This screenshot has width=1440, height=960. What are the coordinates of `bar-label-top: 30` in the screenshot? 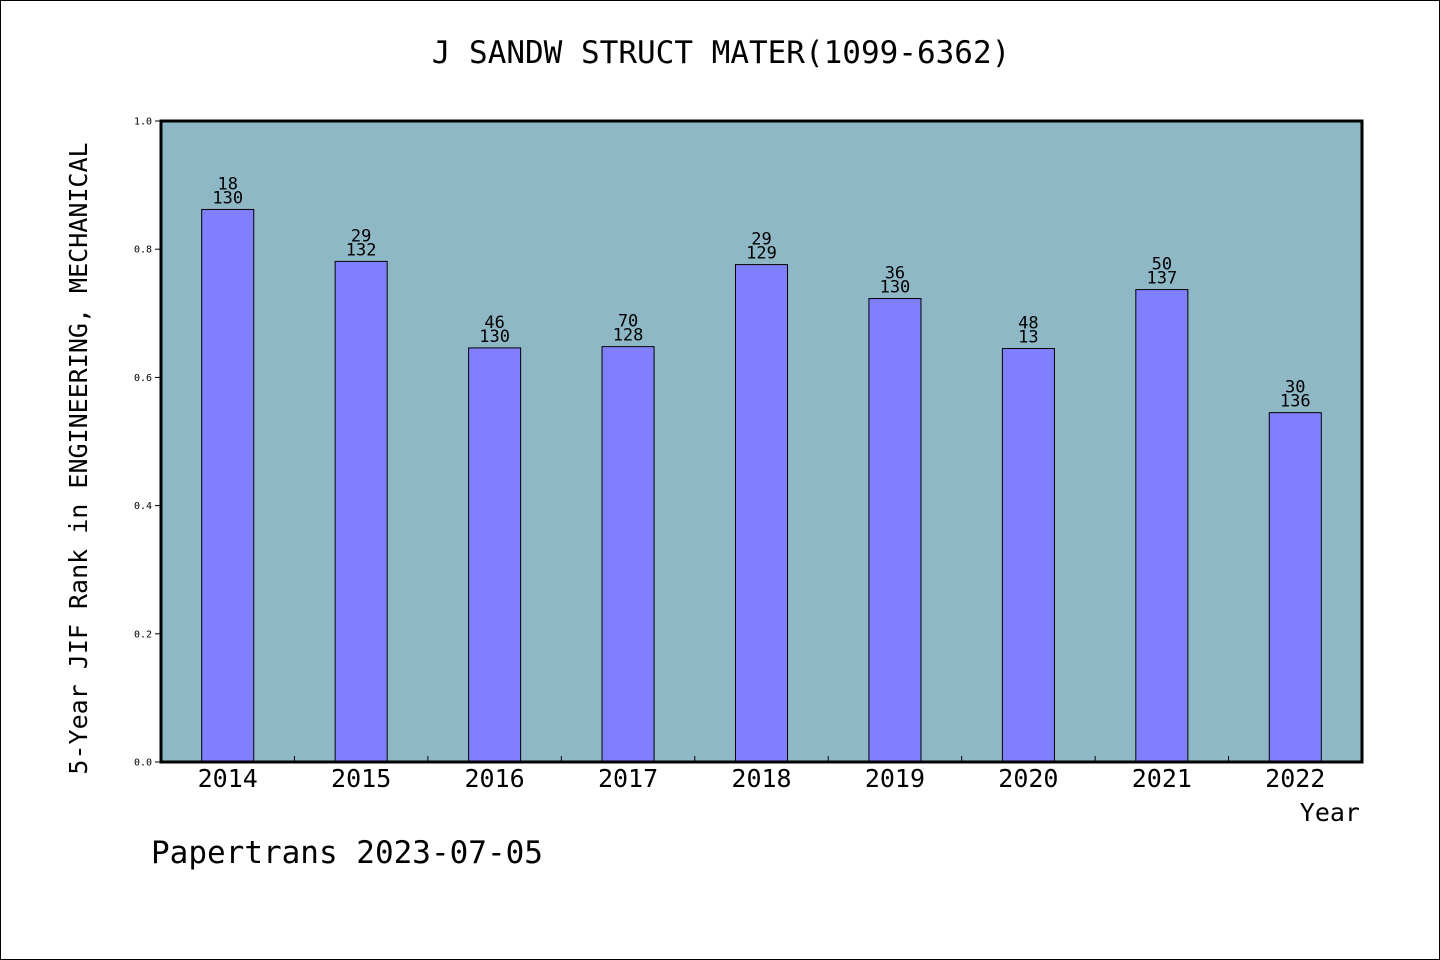 It's located at (1295, 388).